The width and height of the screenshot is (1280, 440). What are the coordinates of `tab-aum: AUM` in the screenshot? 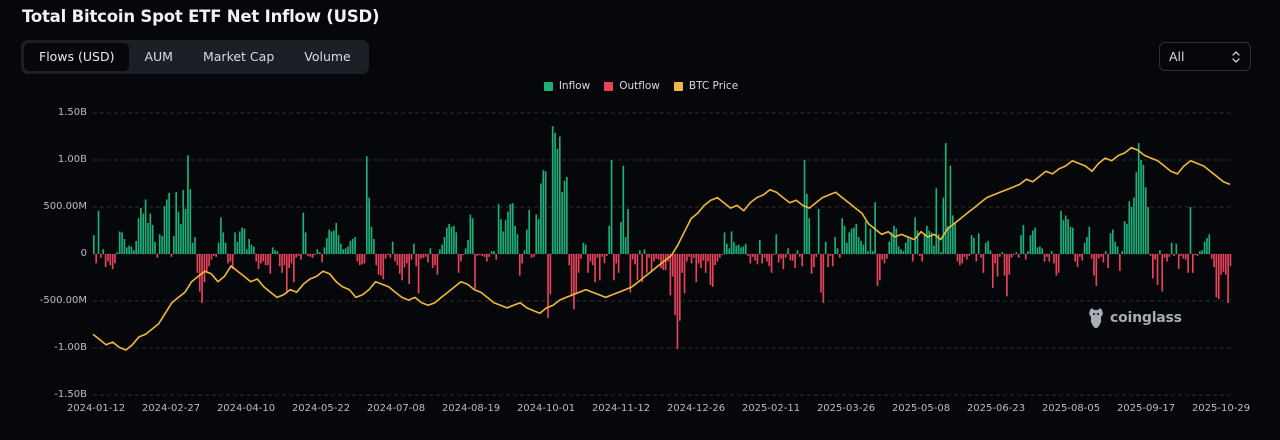 It's located at (158, 56).